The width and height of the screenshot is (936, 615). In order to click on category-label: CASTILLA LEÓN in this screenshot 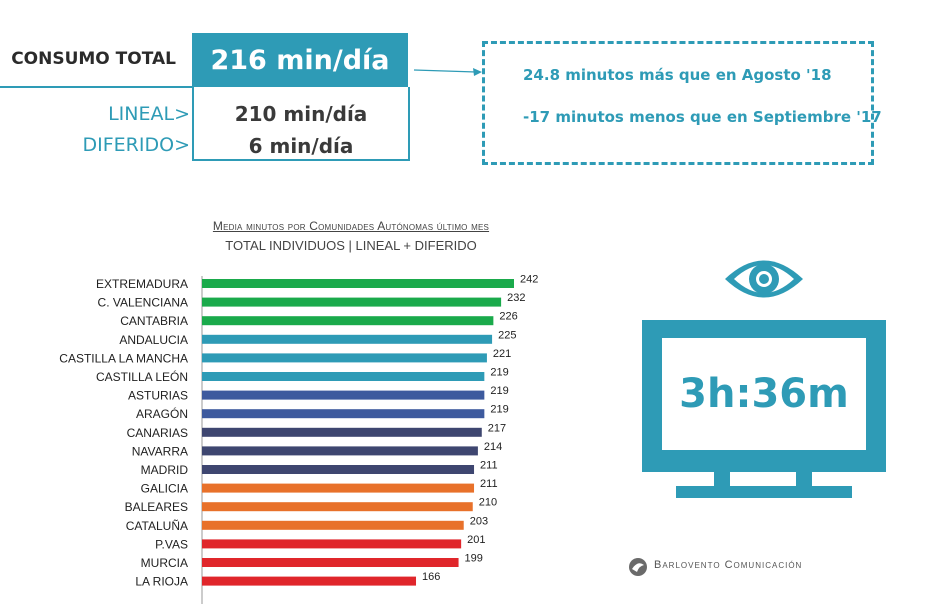, I will do `click(142, 376)`.